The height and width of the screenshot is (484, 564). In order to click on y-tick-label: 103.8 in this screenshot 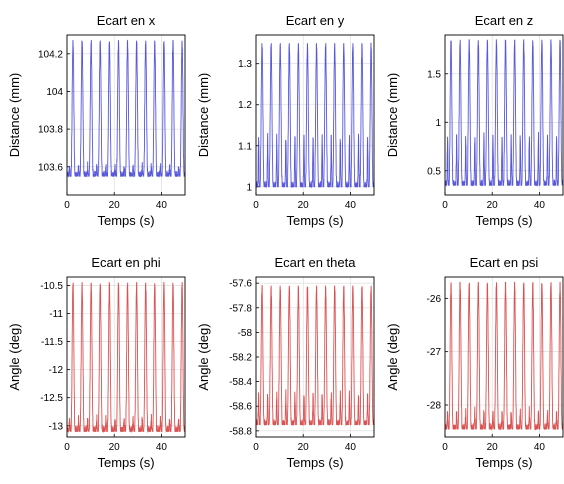, I will do `click(50, 130)`.